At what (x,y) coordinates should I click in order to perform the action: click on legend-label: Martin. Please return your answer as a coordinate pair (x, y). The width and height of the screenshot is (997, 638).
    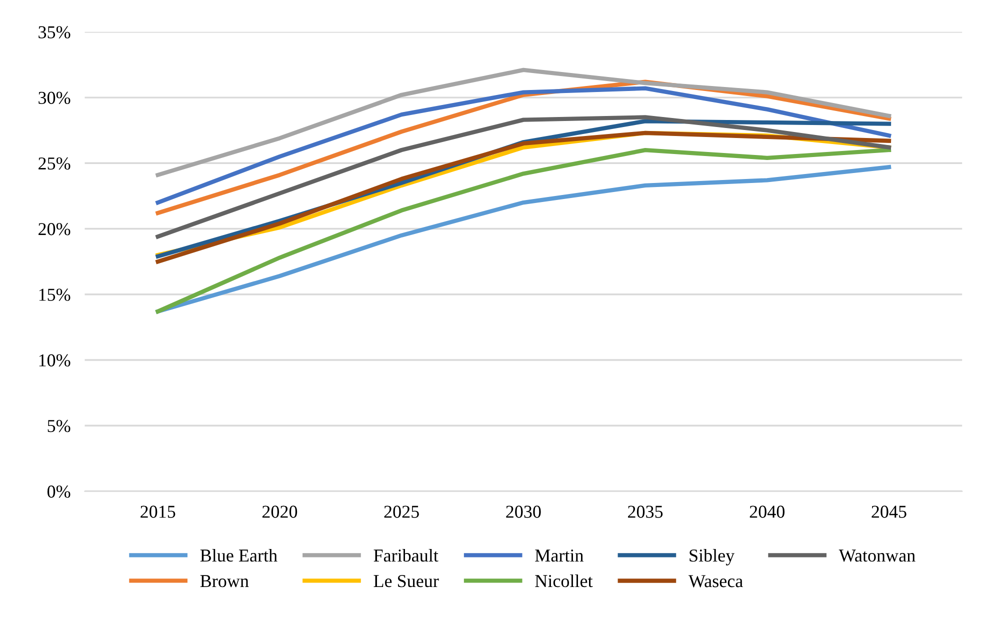
    Looking at the image, I should click on (559, 556).